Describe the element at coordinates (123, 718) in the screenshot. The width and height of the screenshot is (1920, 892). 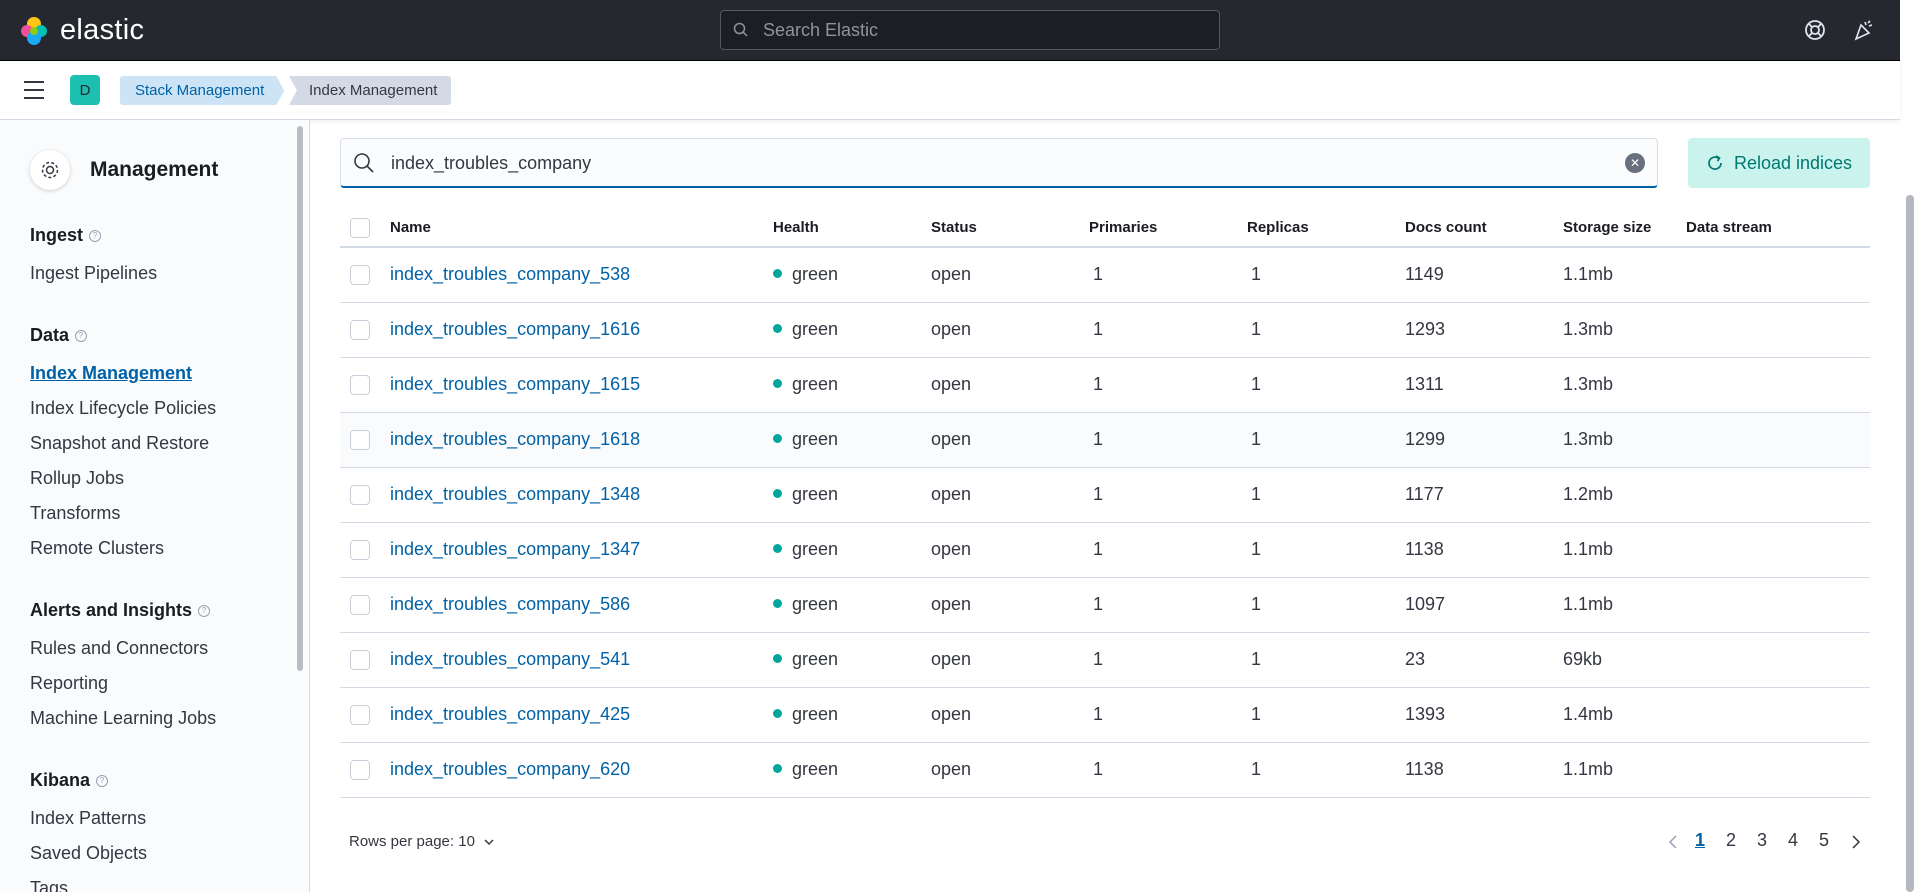
I see `sidebar-item-machine-learning-jobs: Machine Learning Jobs` at that location.